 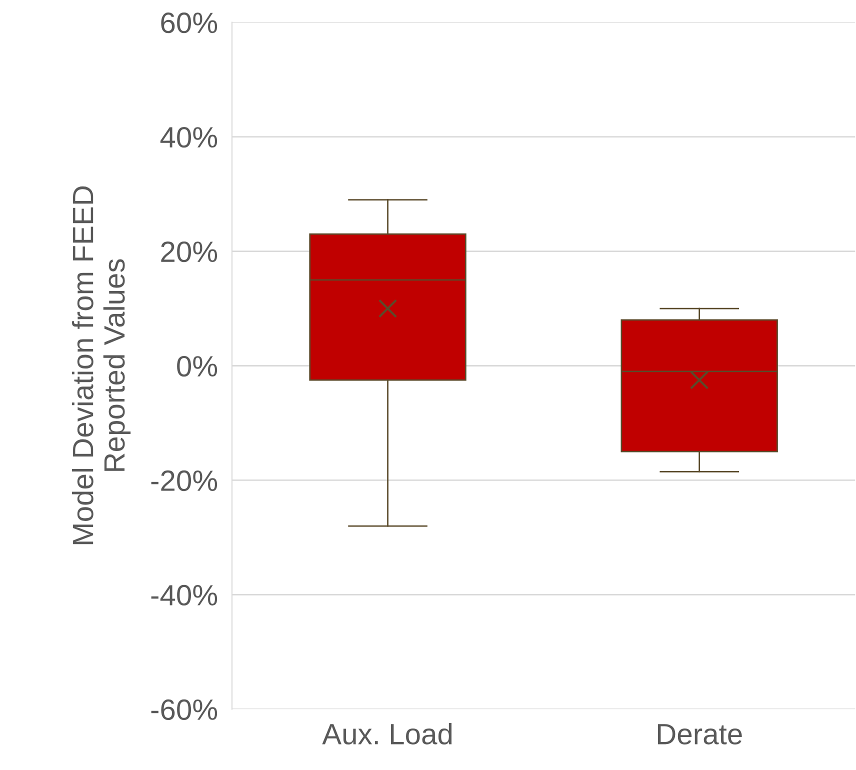 What do you see at coordinates (700, 734) in the screenshot?
I see `x-tick-label: Derate` at bounding box center [700, 734].